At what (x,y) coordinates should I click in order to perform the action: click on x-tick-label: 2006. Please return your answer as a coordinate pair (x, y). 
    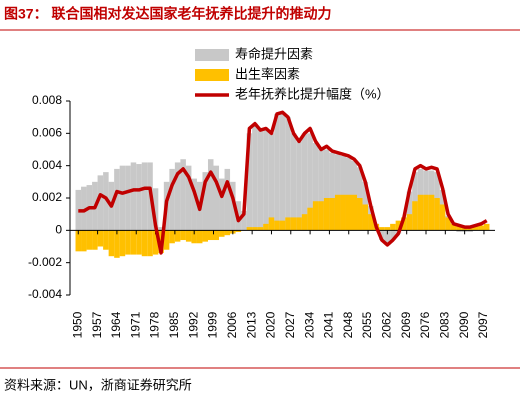
    Looking at the image, I should click on (232, 324).